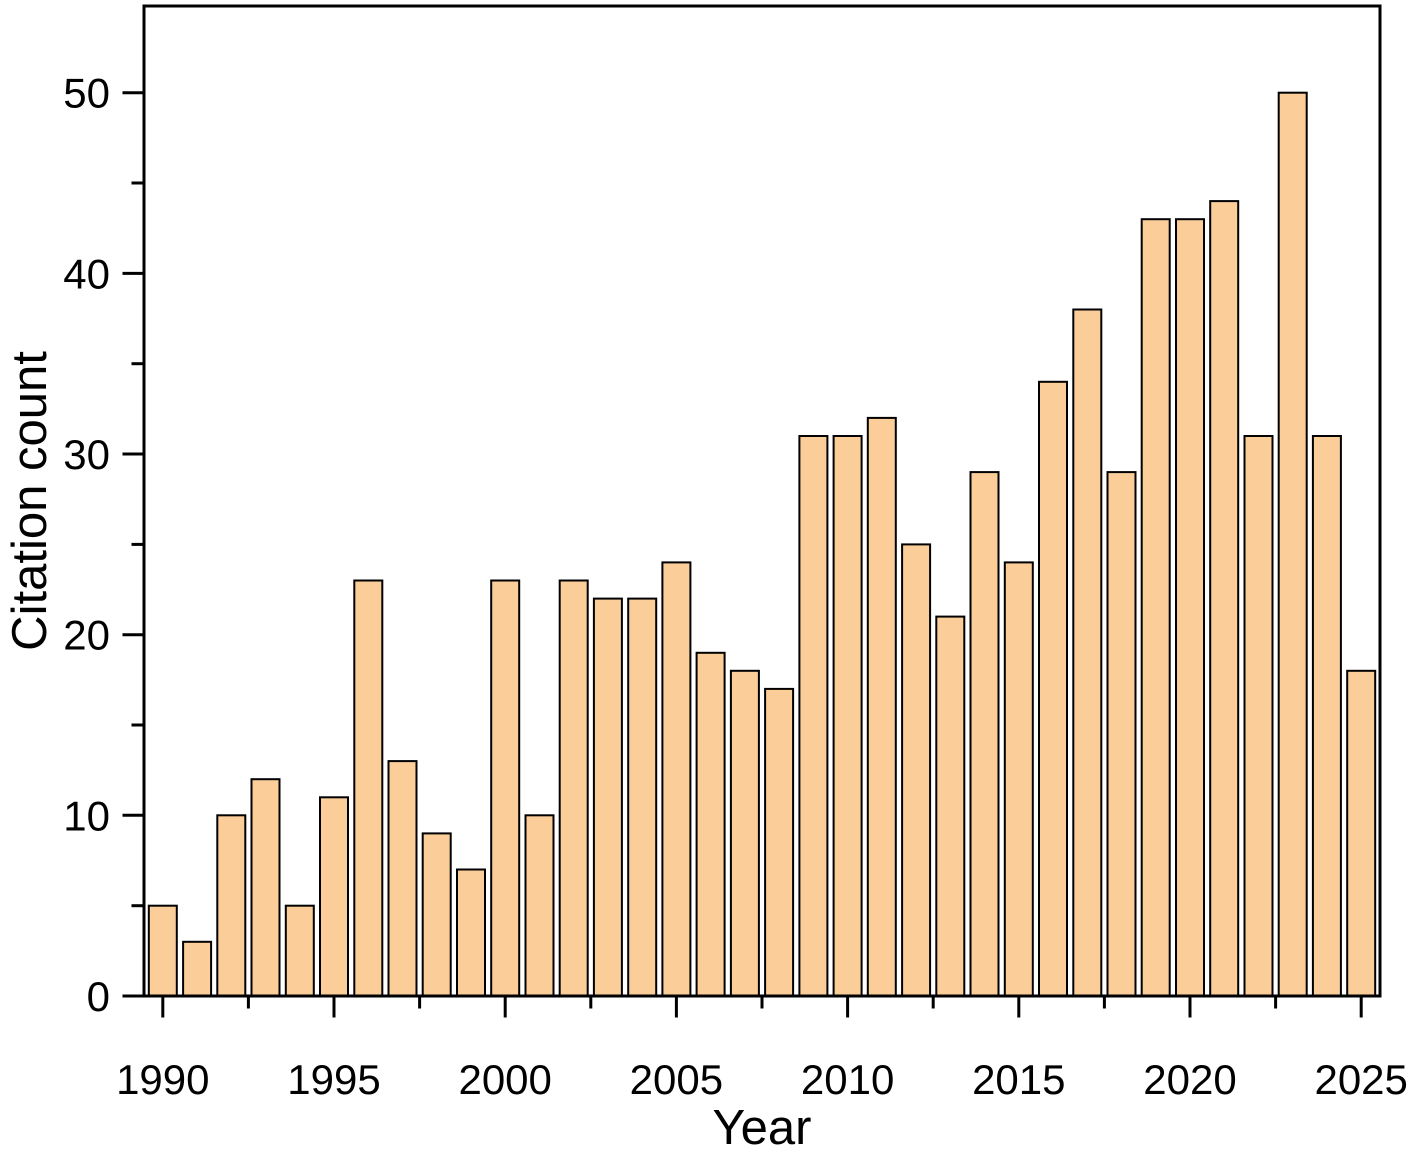  Describe the element at coordinates (1189, 1079) in the screenshot. I see `x-tick-label-2020: 2020` at that location.